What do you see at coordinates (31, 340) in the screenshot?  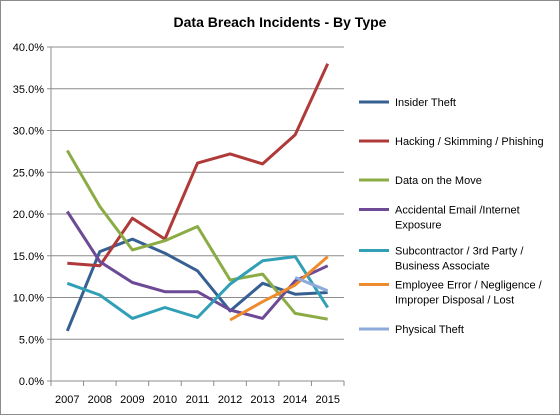 I see `y-tick-label: 5.0%` at bounding box center [31, 340].